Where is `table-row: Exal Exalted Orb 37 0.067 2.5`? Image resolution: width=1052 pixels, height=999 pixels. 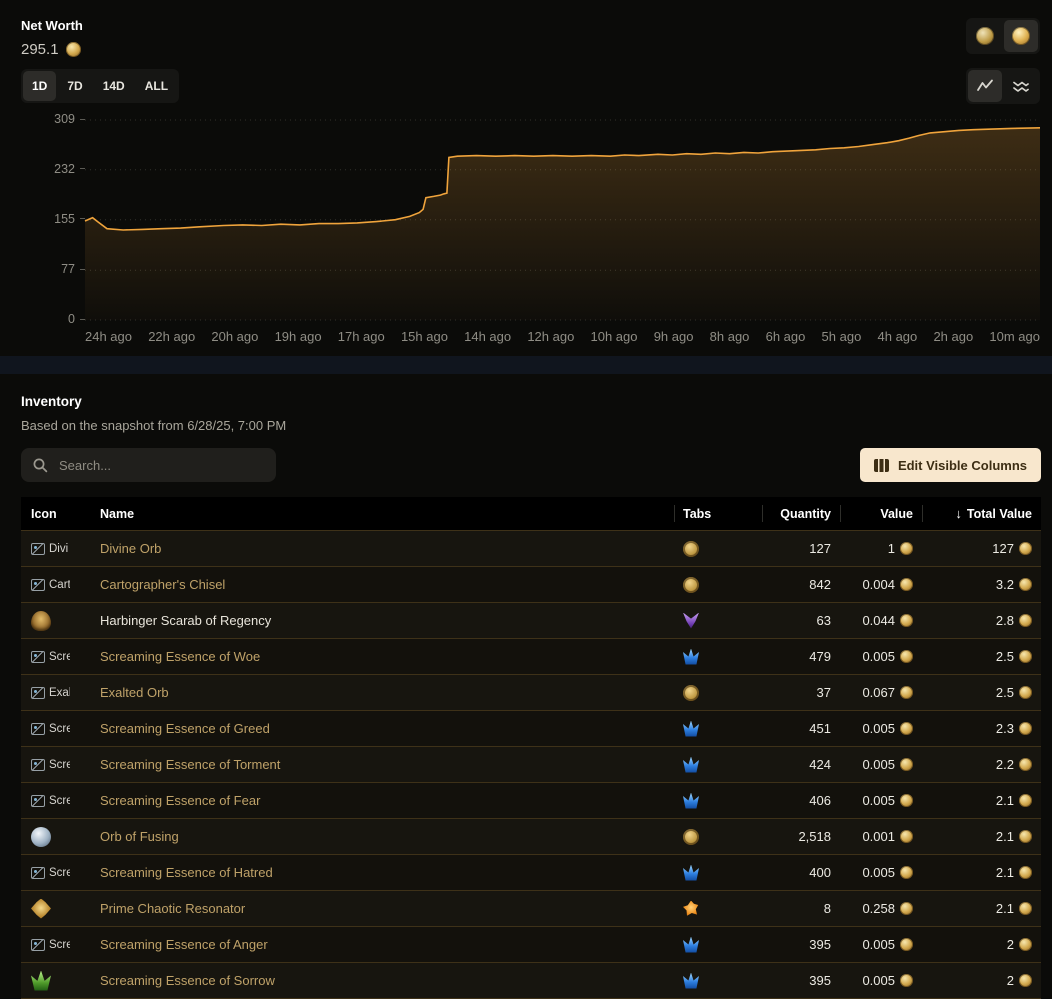 table-row: Exal Exalted Orb 37 0.067 2.5 is located at coordinates (531, 693).